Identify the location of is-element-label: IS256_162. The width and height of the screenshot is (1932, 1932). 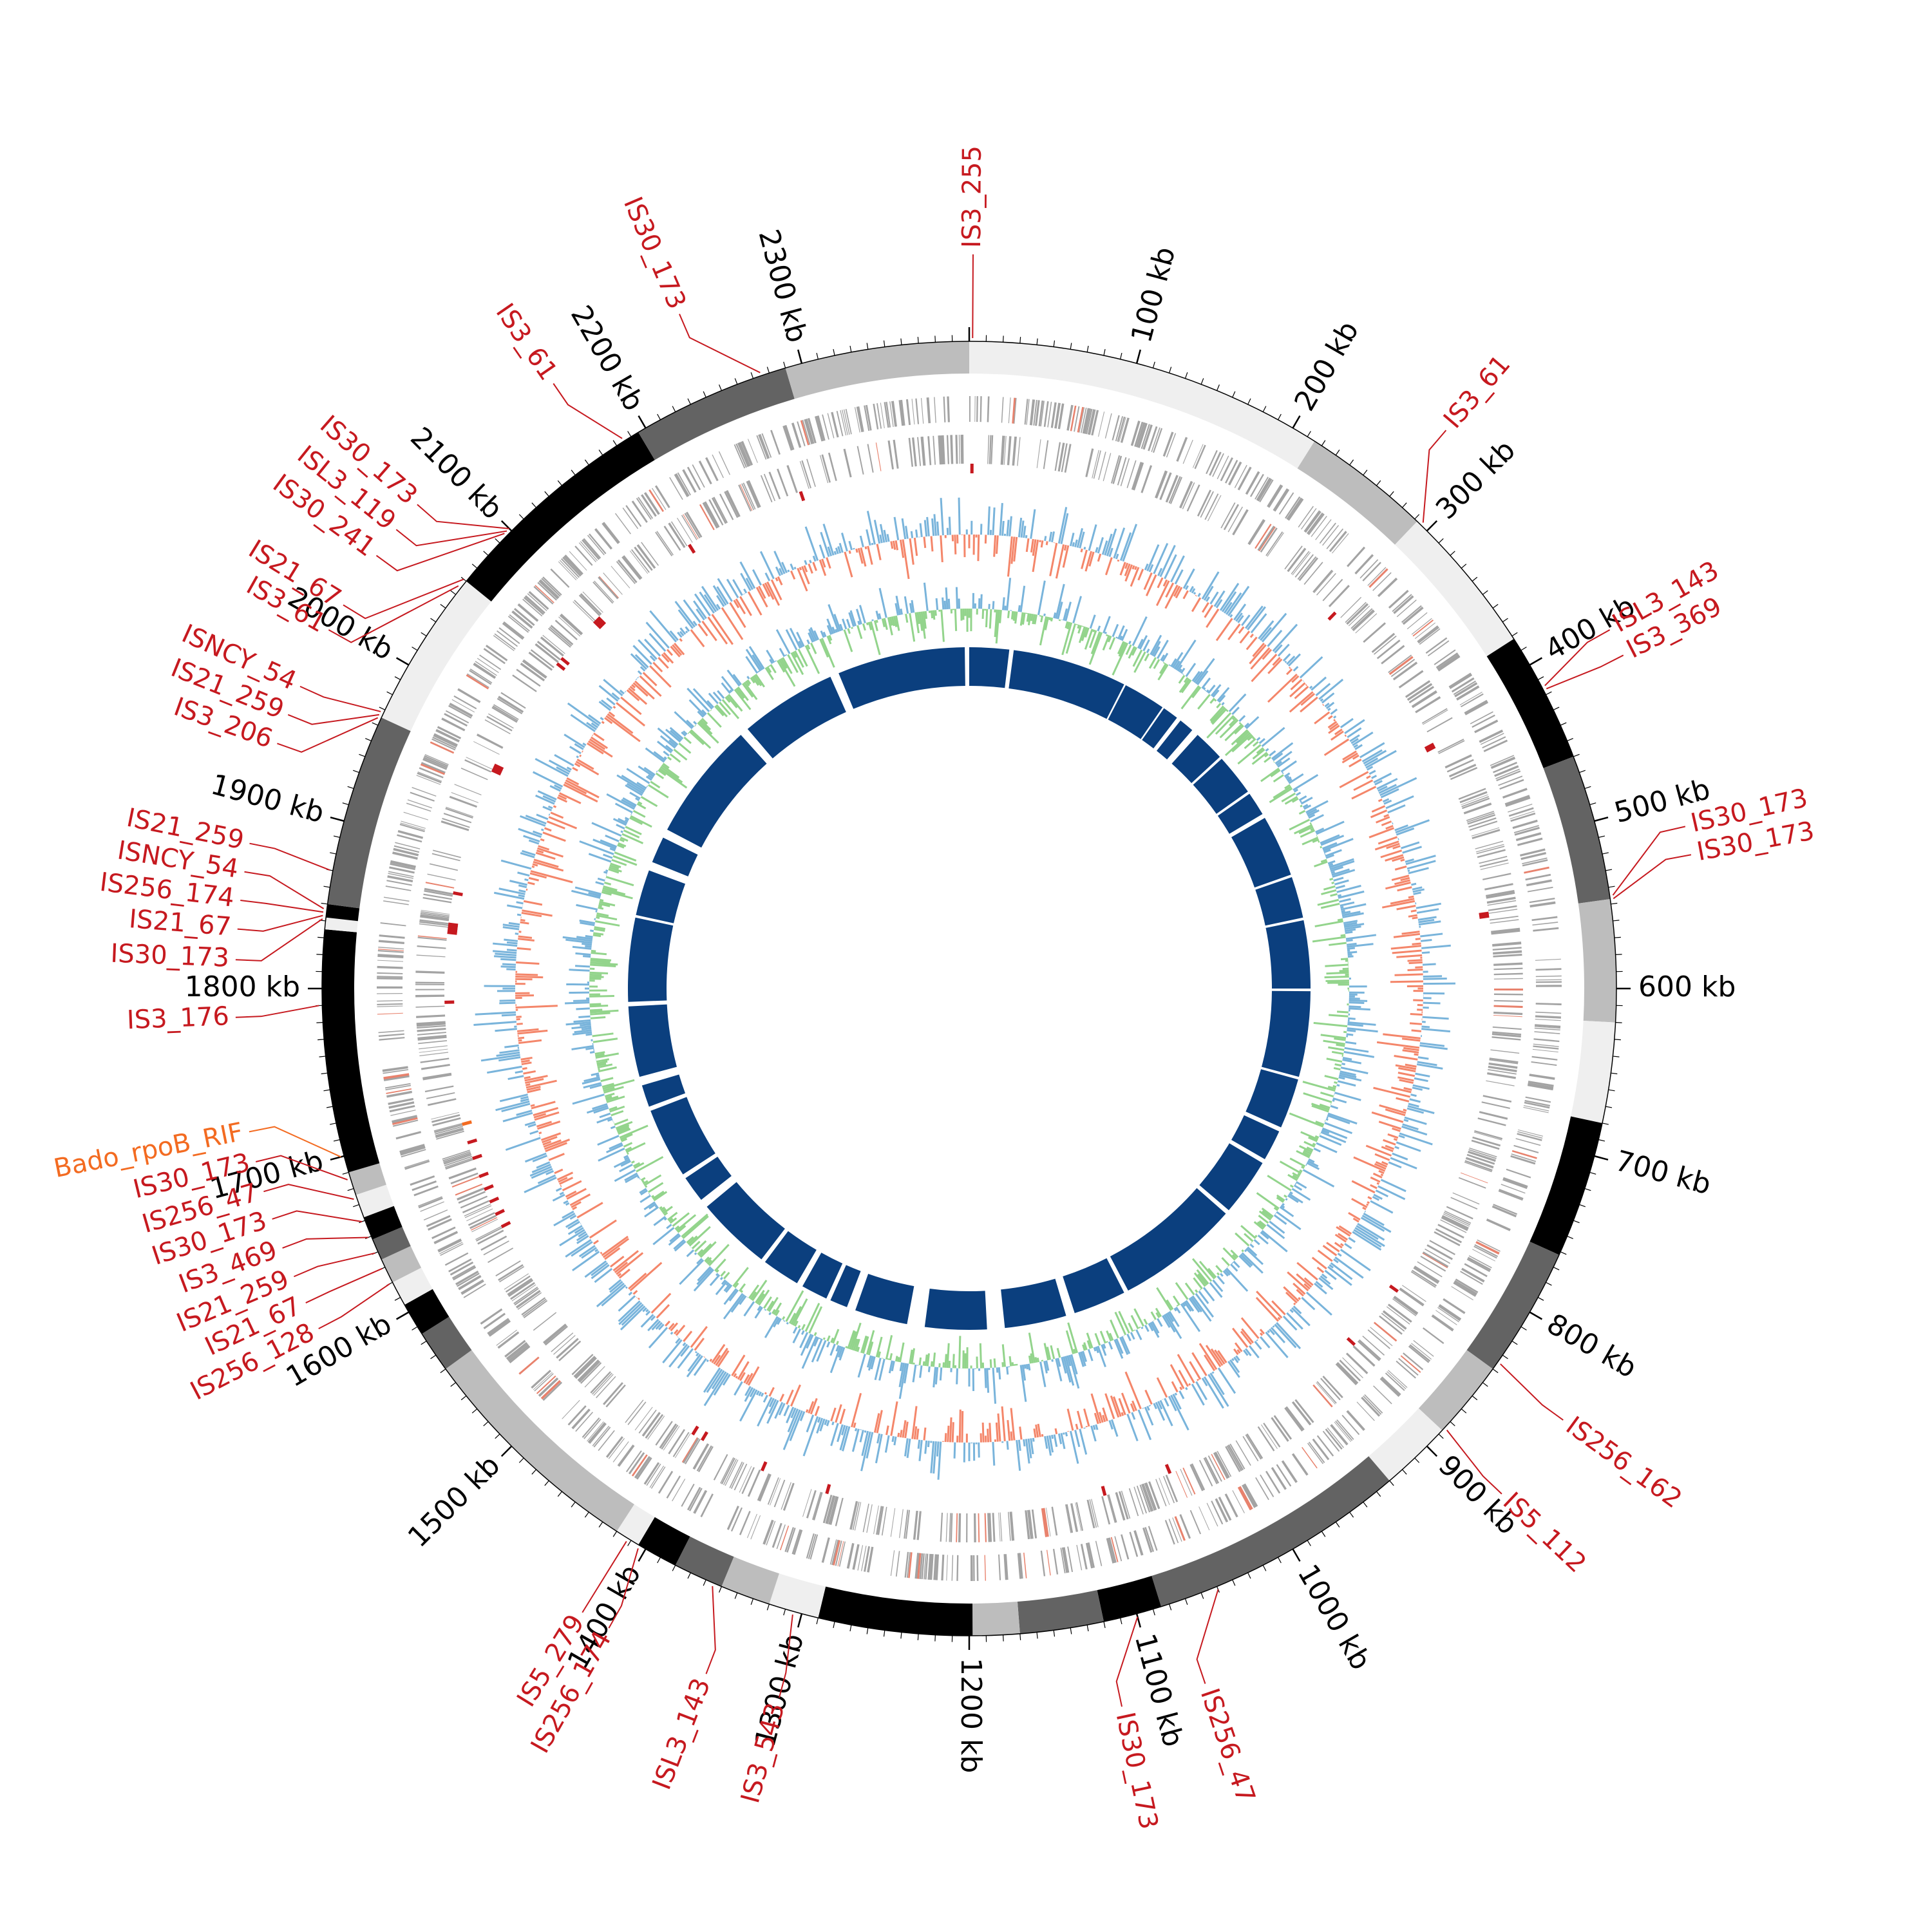
(1624, 1463).